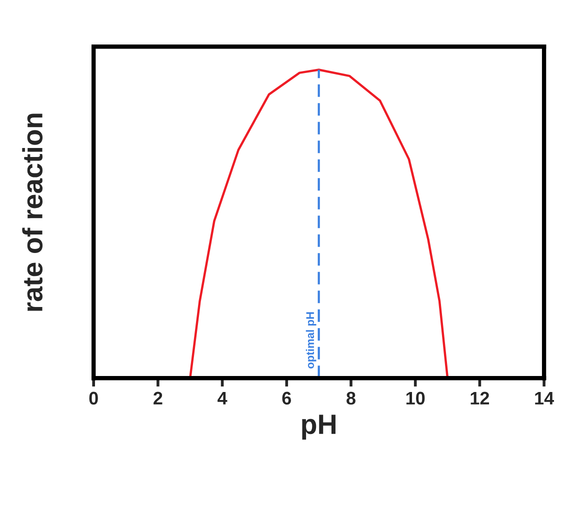  Describe the element at coordinates (351, 398) in the screenshot. I see `x-tick-label: 8` at that location.